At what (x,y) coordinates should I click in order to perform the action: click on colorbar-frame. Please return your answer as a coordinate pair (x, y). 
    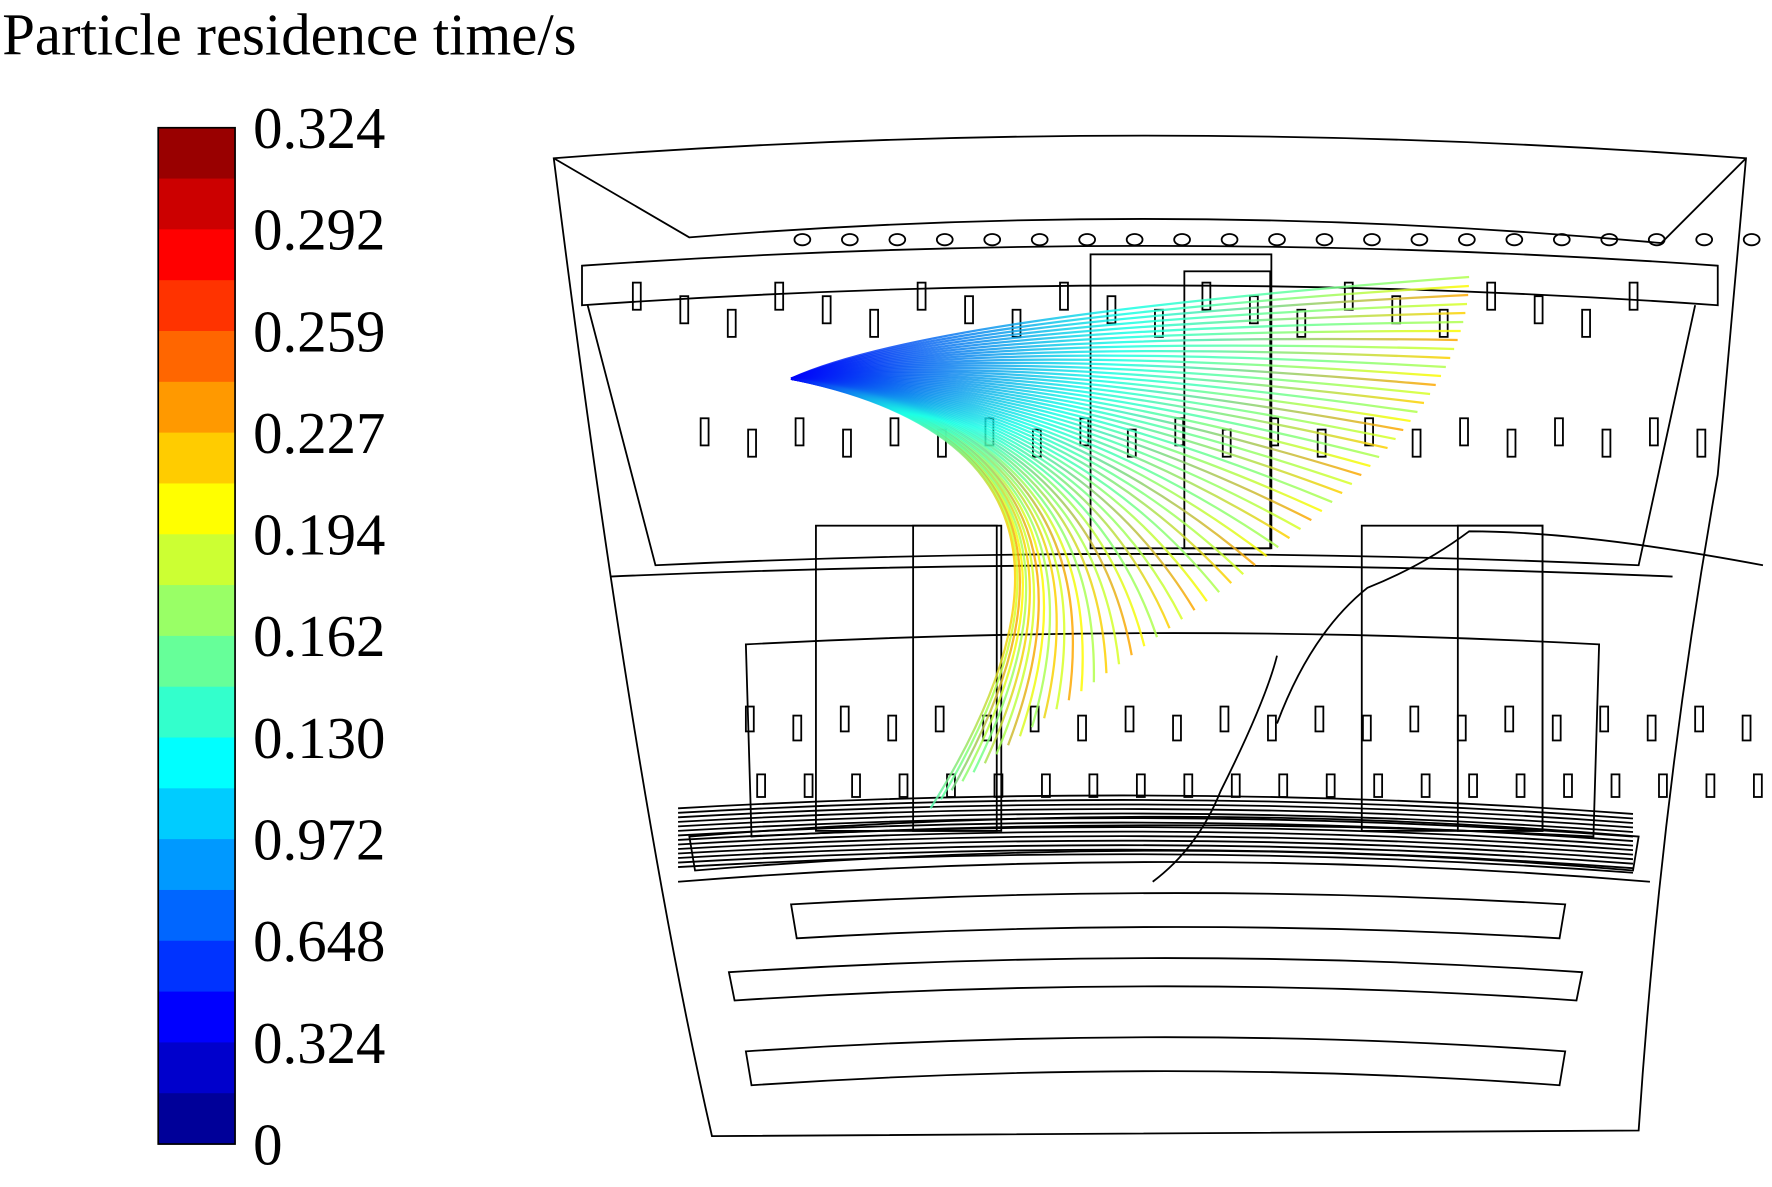
    Looking at the image, I should click on (196, 635).